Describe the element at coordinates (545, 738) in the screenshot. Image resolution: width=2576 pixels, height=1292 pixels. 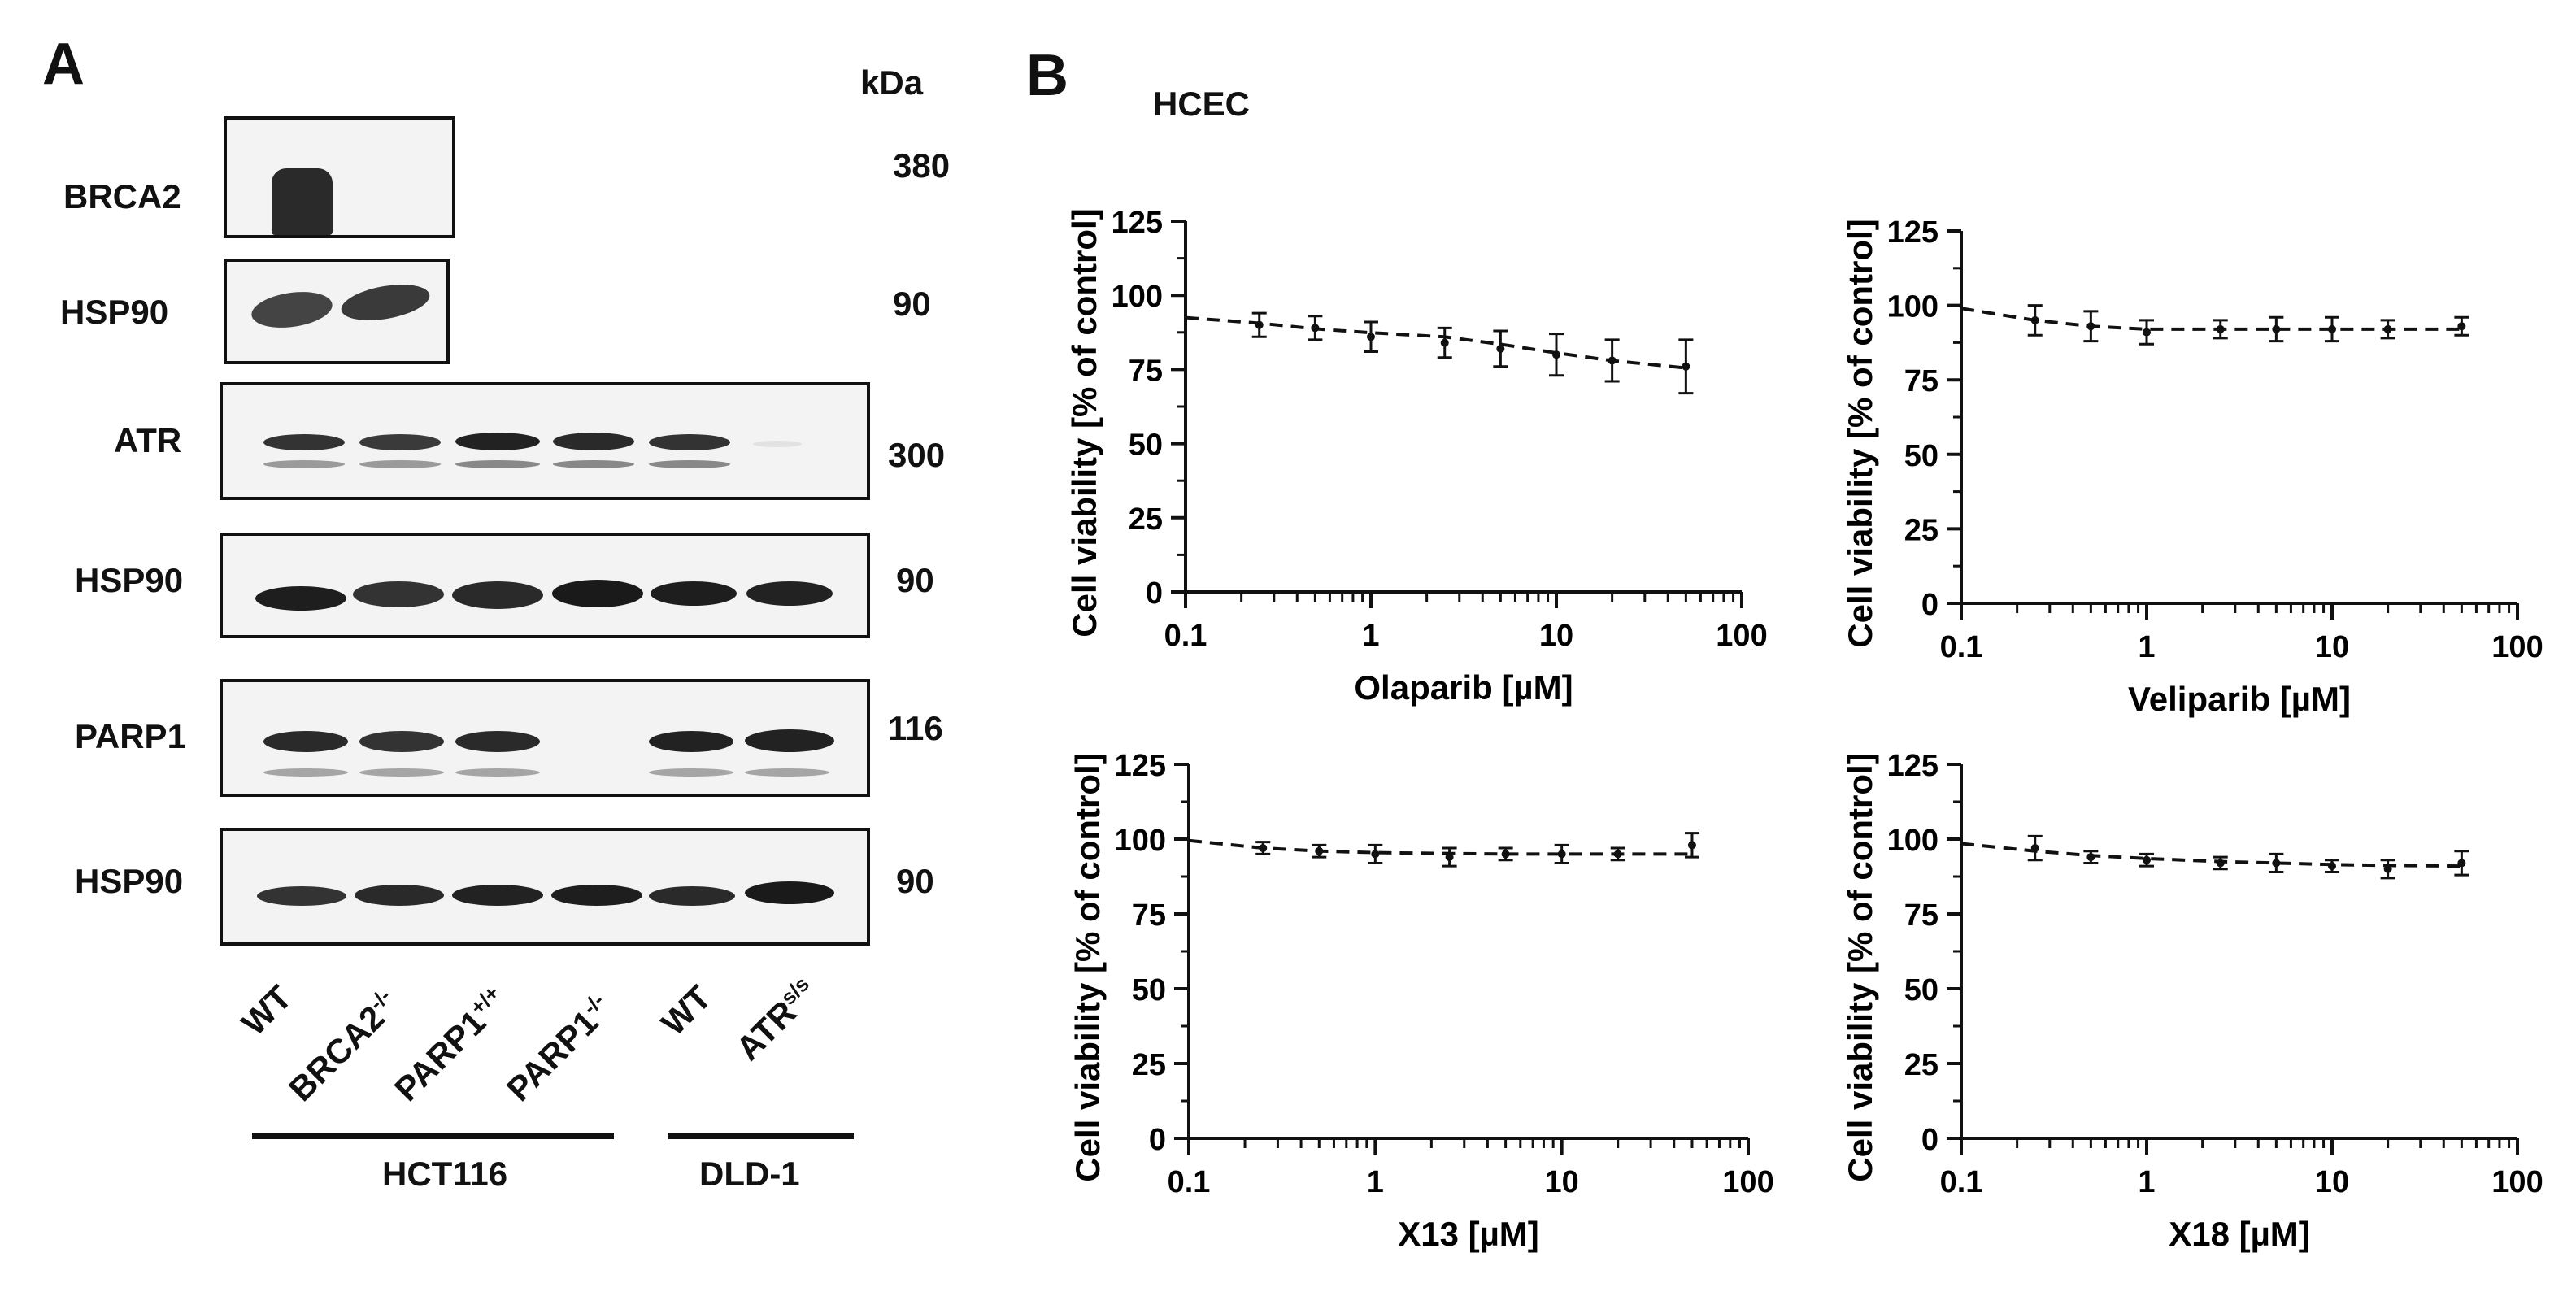
I see `blot-parp1` at that location.